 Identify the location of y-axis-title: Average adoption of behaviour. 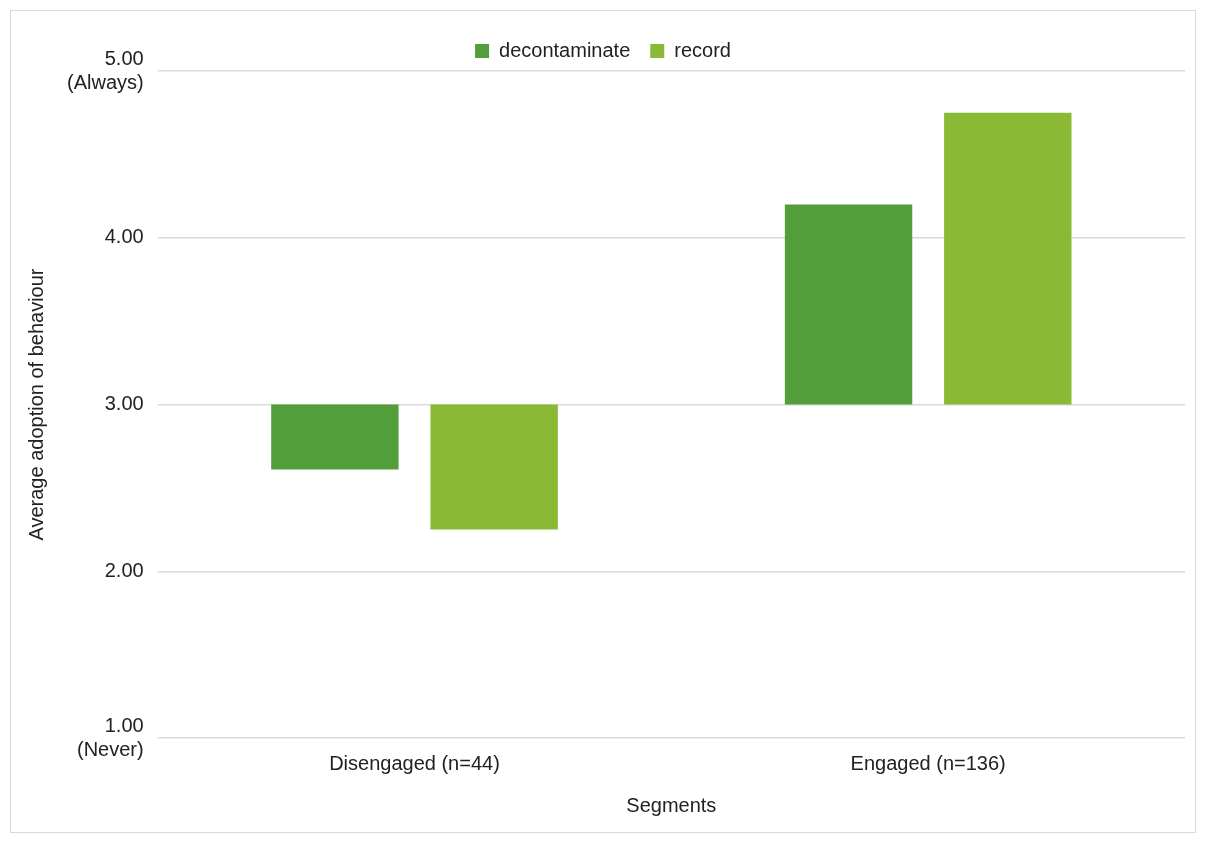
(35, 404).